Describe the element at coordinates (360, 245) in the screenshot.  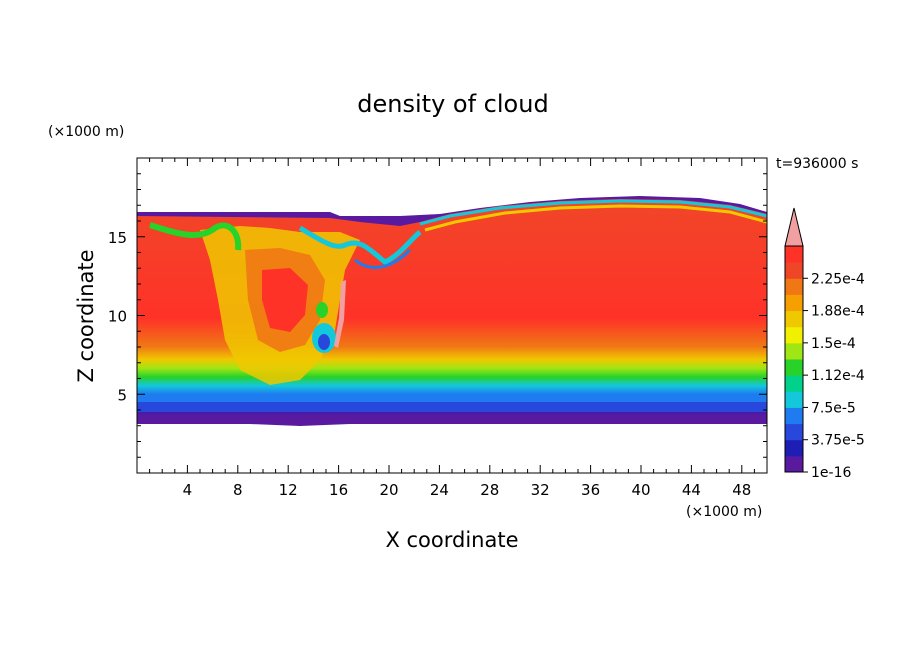
I see `cloud-top-tendril-mid` at that location.